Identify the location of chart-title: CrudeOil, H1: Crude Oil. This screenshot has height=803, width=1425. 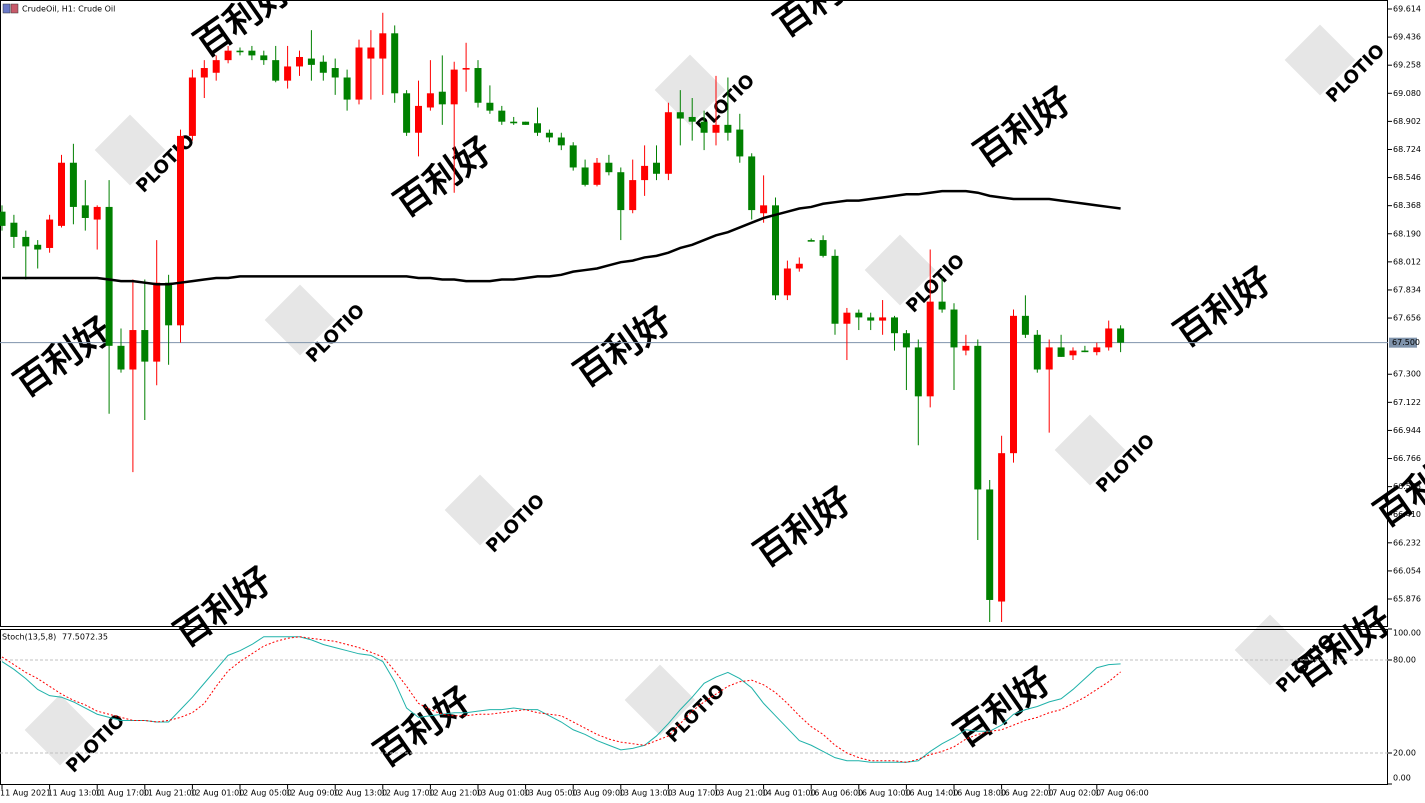
(68, 9).